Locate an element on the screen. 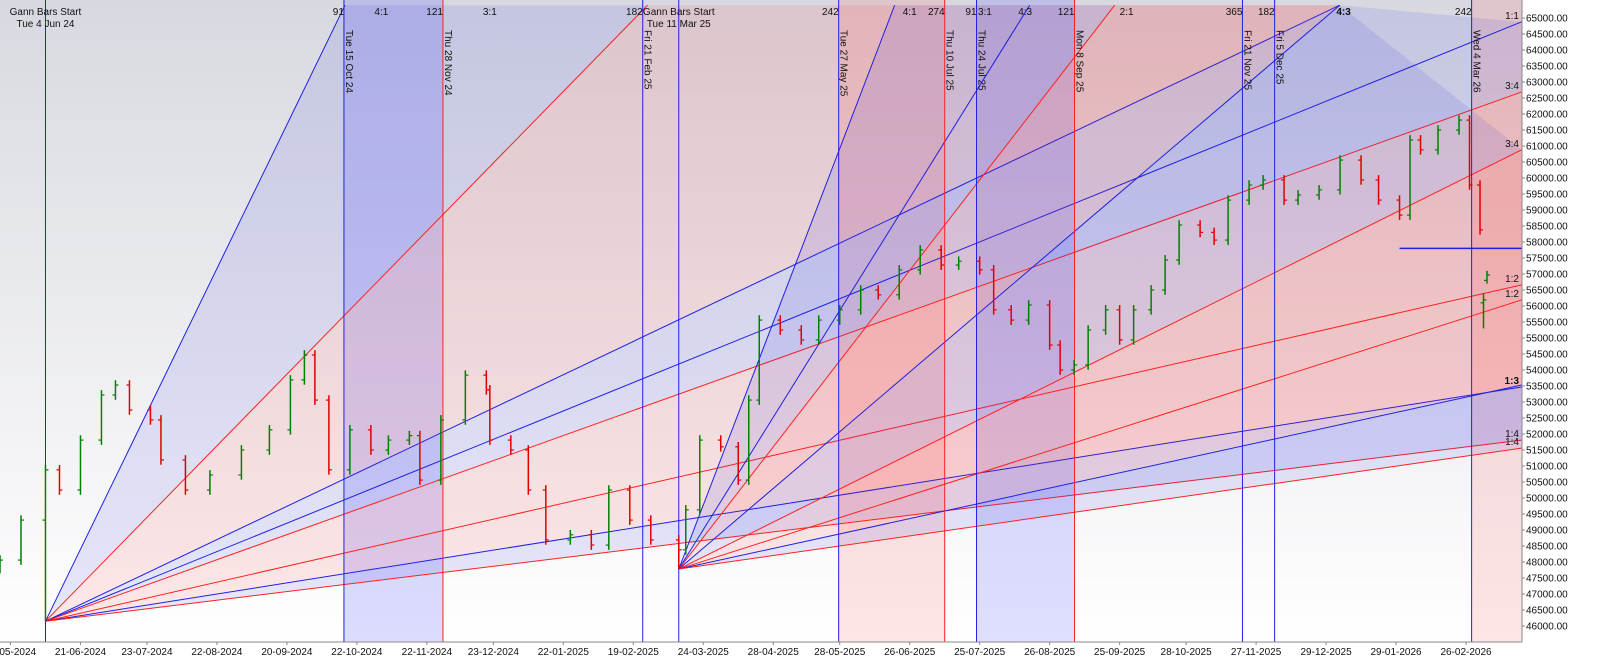 The image size is (1600, 666). count-label: 274 is located at coordinates (936, 12).